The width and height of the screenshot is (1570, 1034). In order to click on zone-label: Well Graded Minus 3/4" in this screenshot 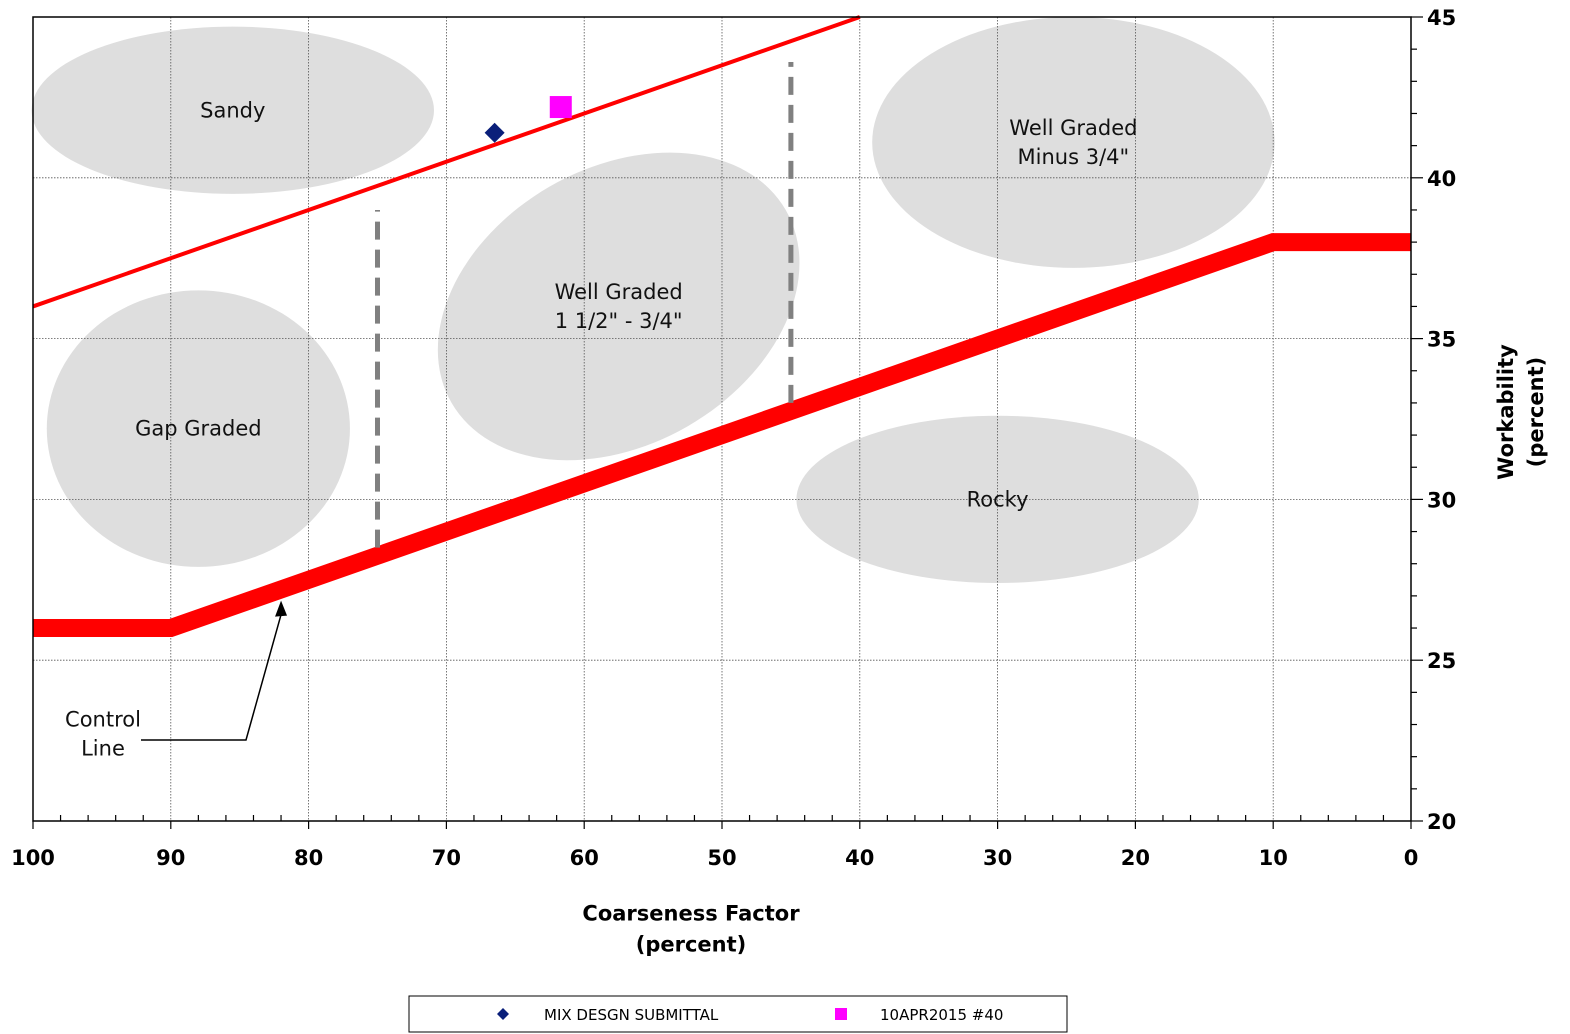, I will do `click(1073, 142)`.